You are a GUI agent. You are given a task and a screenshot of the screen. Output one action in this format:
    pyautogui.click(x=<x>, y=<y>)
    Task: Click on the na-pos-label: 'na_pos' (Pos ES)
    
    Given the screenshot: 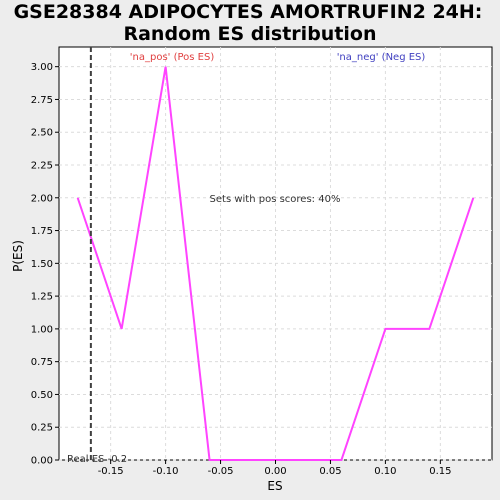 What is the action you would take?
    pyautogui.click(x=172, y=57)
    